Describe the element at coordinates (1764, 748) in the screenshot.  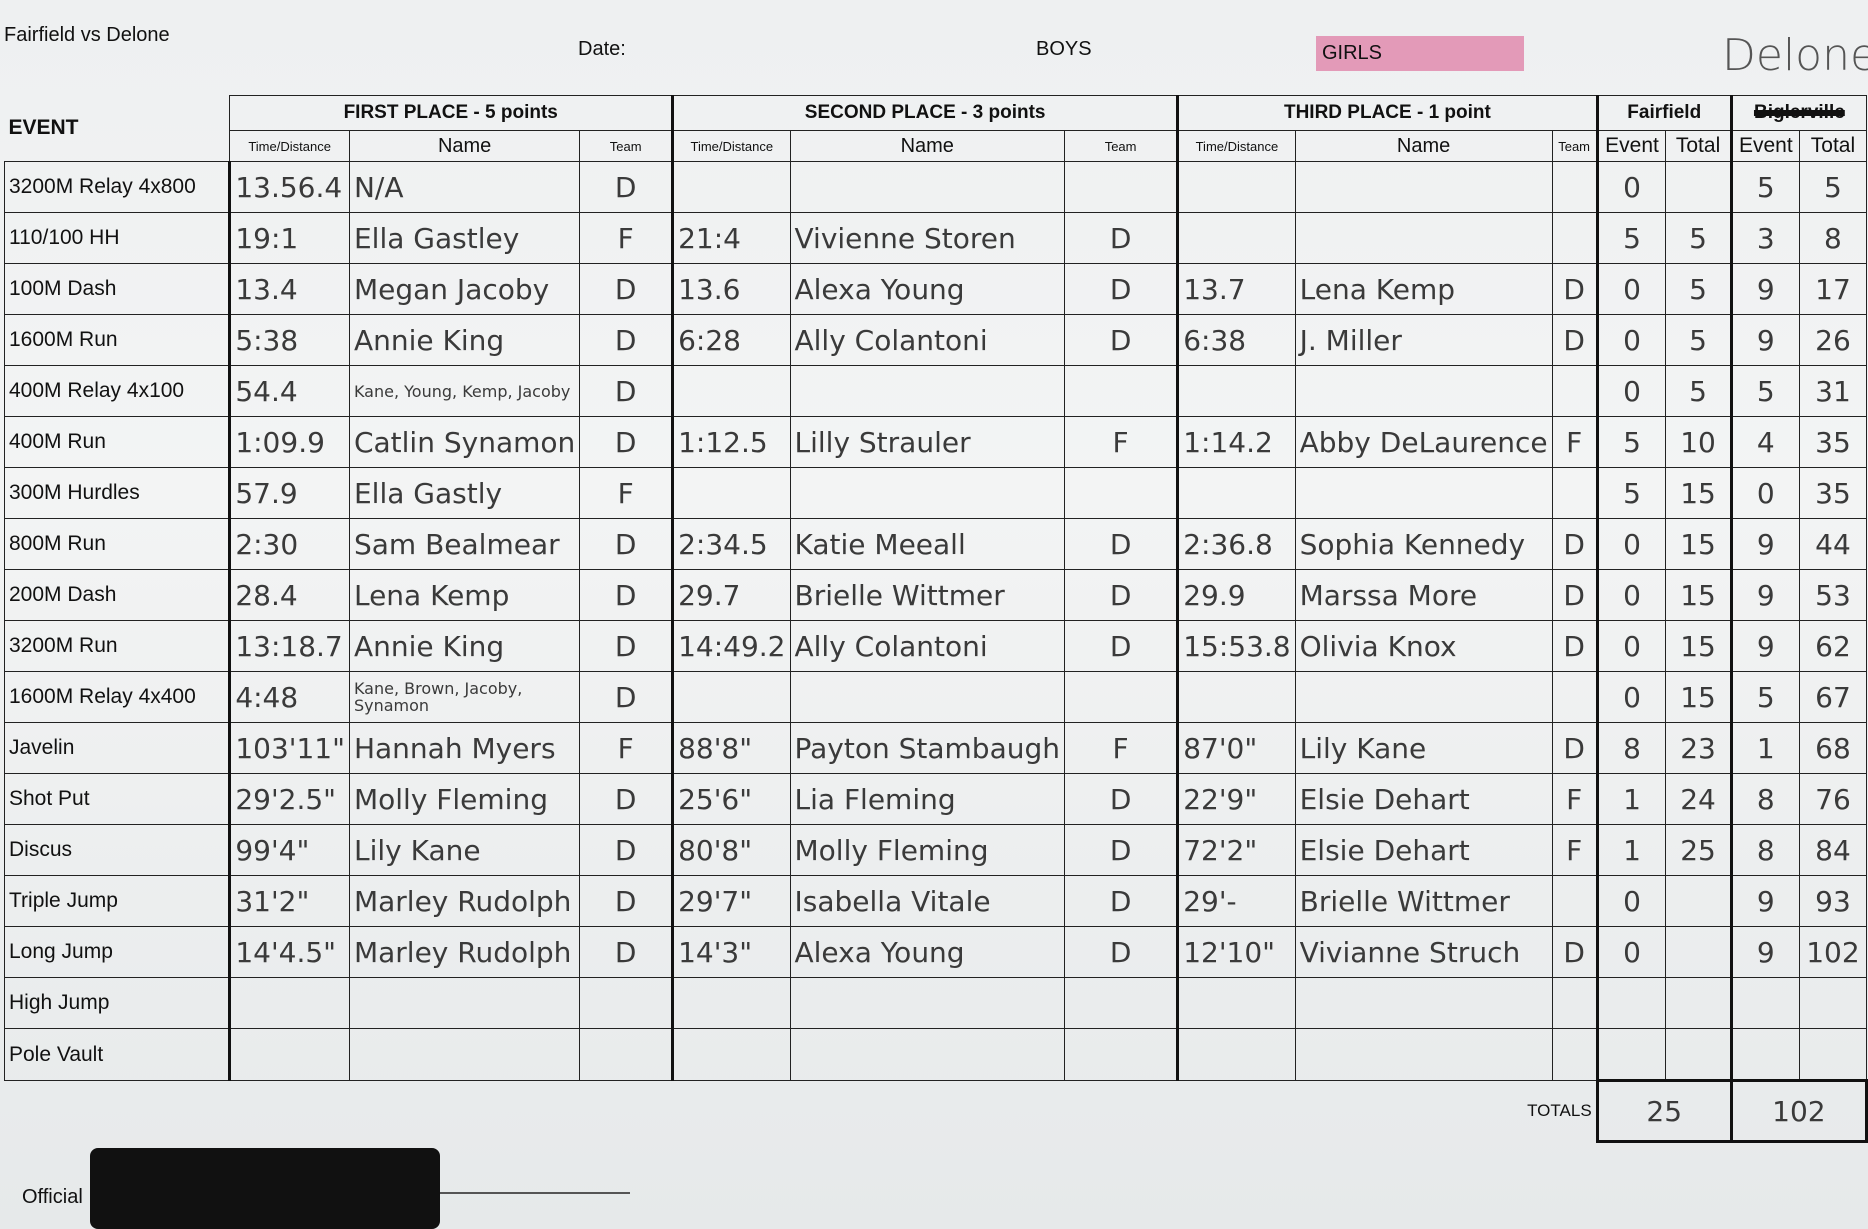
I see `delone-event-points: 1` at that location.